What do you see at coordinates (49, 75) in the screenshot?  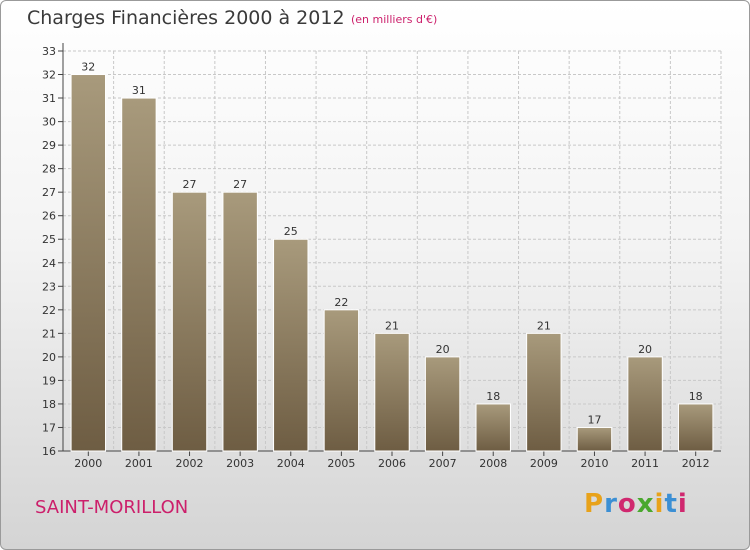 I see `y-tick-label: 32` at bounding box center [49, 75].